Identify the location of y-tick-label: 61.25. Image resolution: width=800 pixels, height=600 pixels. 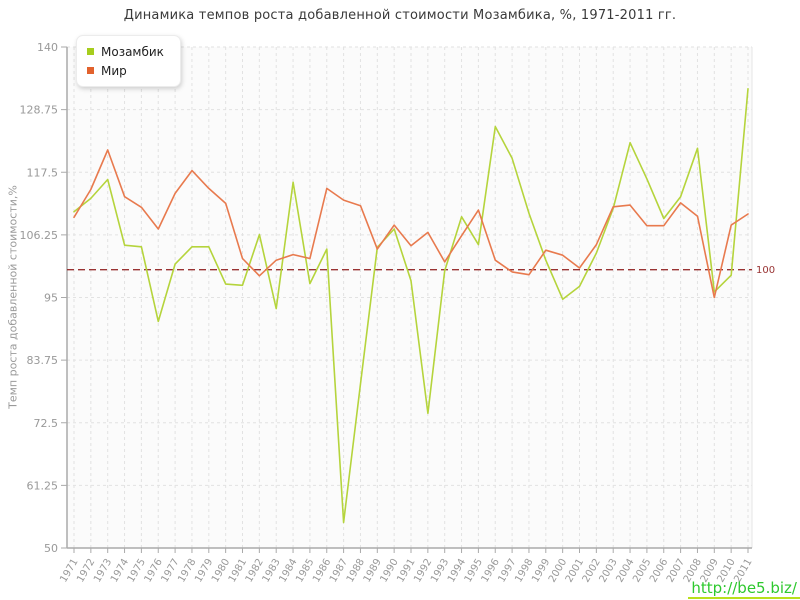
(43, 485).